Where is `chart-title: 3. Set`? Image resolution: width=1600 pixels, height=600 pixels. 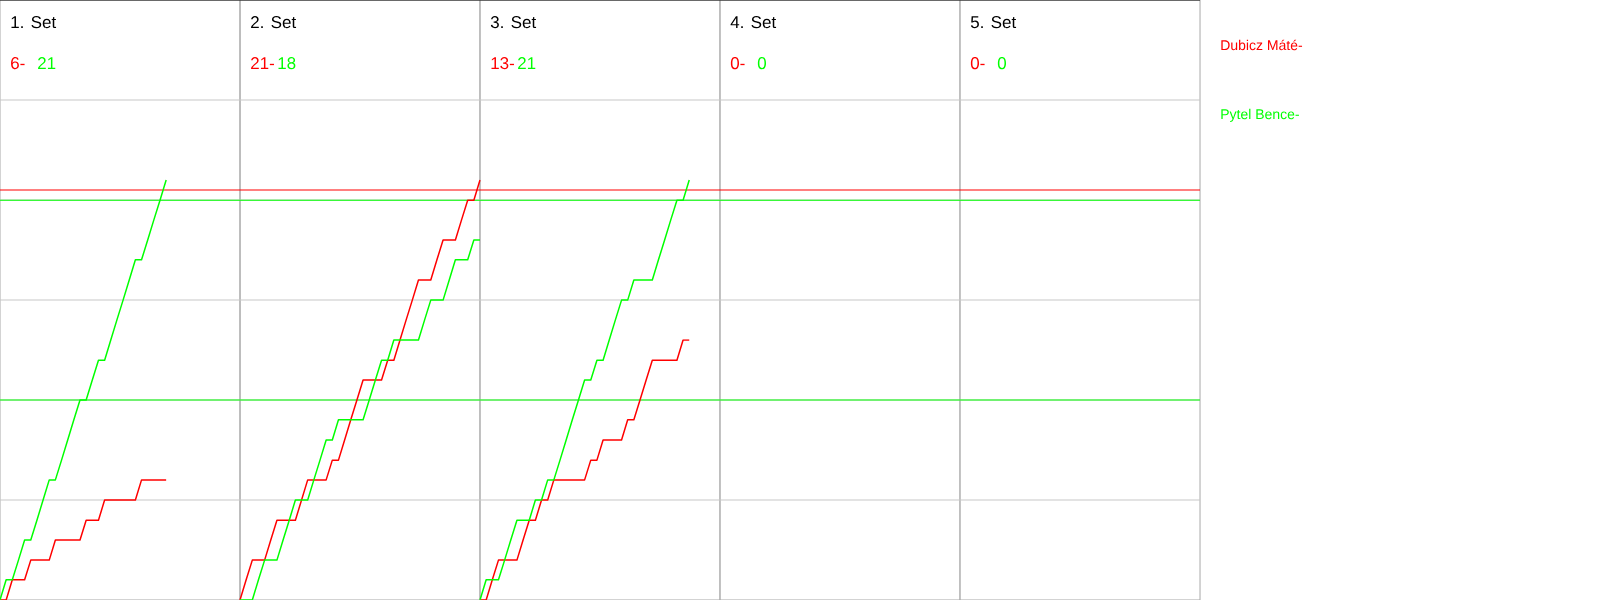 chart-title: 3. Set is located at coordinates (513, 22).